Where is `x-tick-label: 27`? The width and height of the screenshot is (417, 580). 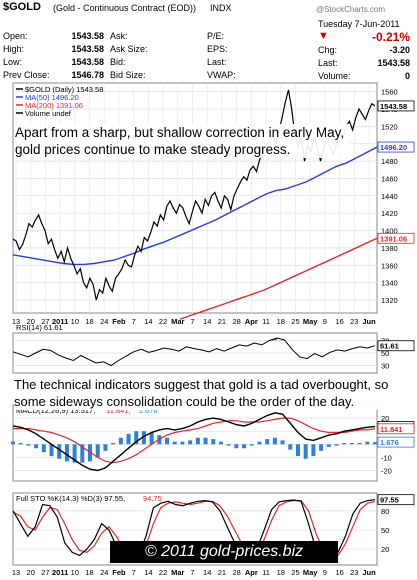
x-tick-label: 27 is located at coordinates (45, 321).